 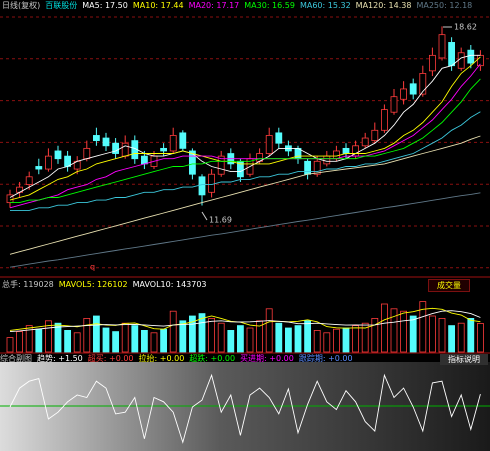 I want to click on volume-label: 成交量, so click(x=449, y=285).